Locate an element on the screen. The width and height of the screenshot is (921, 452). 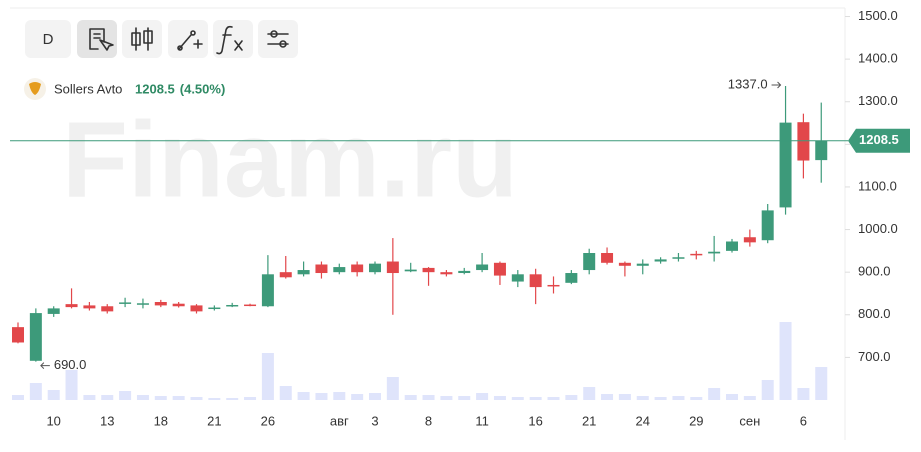
toolbar: D is located at coordinates (161, 39).